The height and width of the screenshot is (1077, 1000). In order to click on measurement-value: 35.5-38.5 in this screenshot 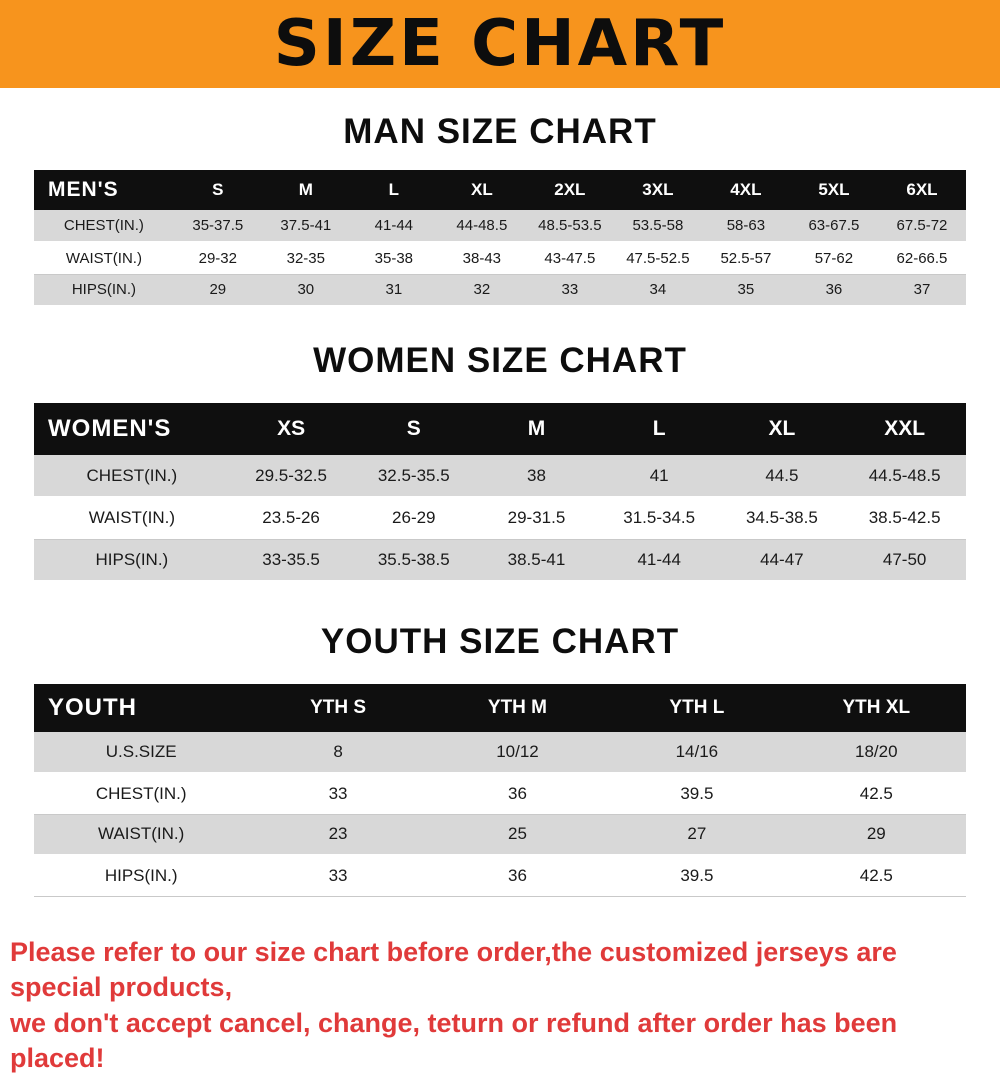, I will do `click(413, 560)`.